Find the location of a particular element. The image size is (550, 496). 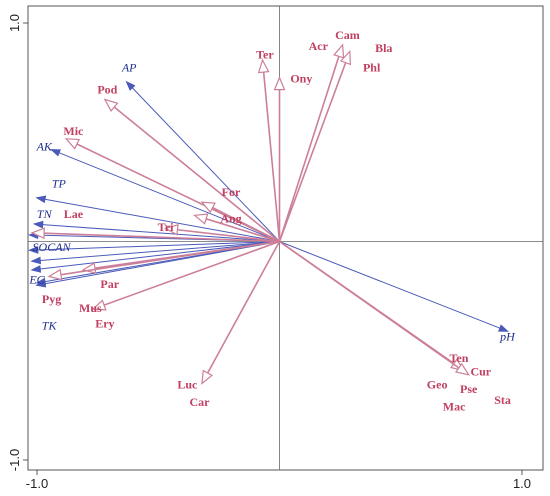

taxa-arrowhead-lae is located at coordinates (37, 233).